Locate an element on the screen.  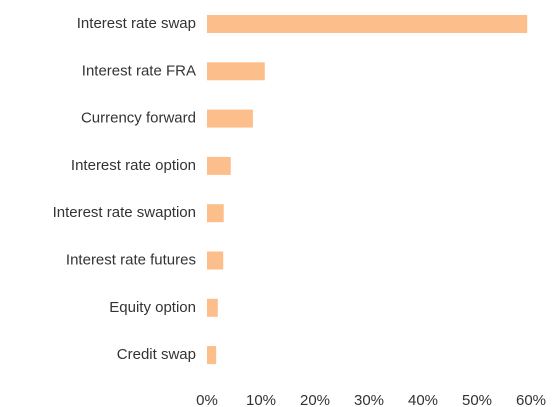
x-tick-label: 20% is located at coordinates (315, 399).